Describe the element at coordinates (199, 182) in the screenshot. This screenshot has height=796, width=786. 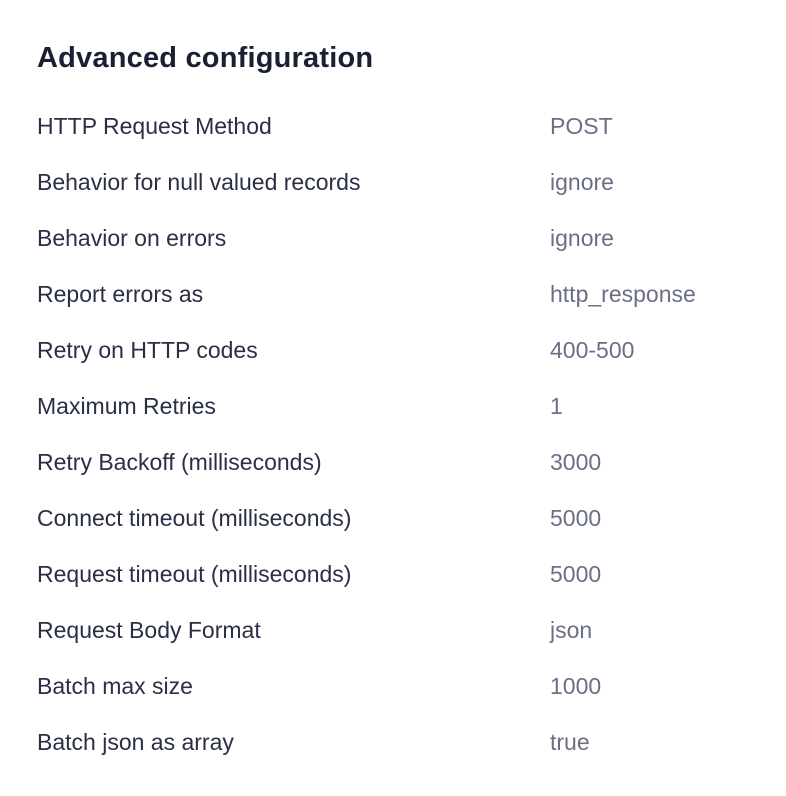
I see `config-row-label: Behavior for null valued records` at that location.